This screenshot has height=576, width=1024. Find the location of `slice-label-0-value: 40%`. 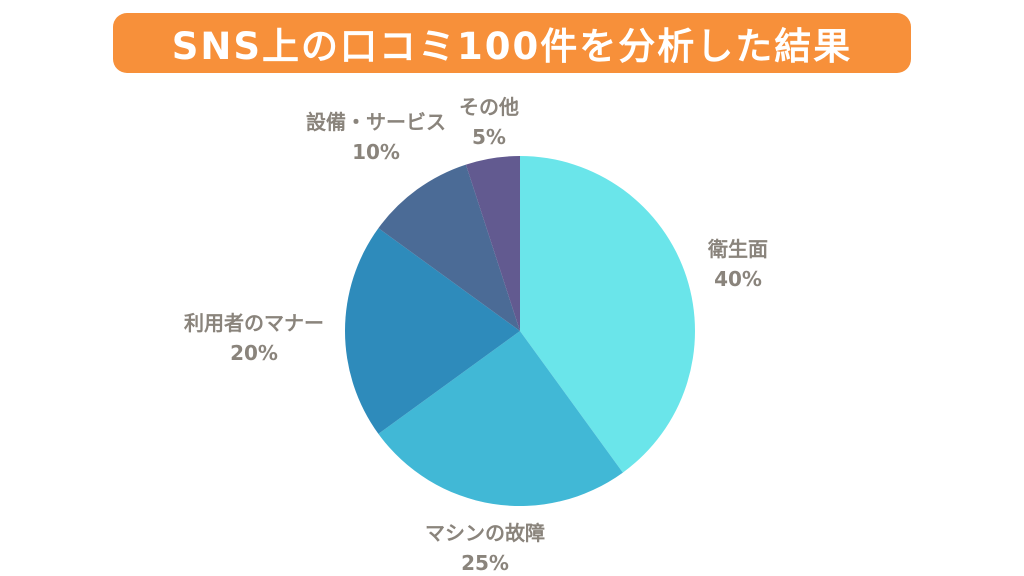

slice-label-0-value: 40% is located at coordinates (738, 279).